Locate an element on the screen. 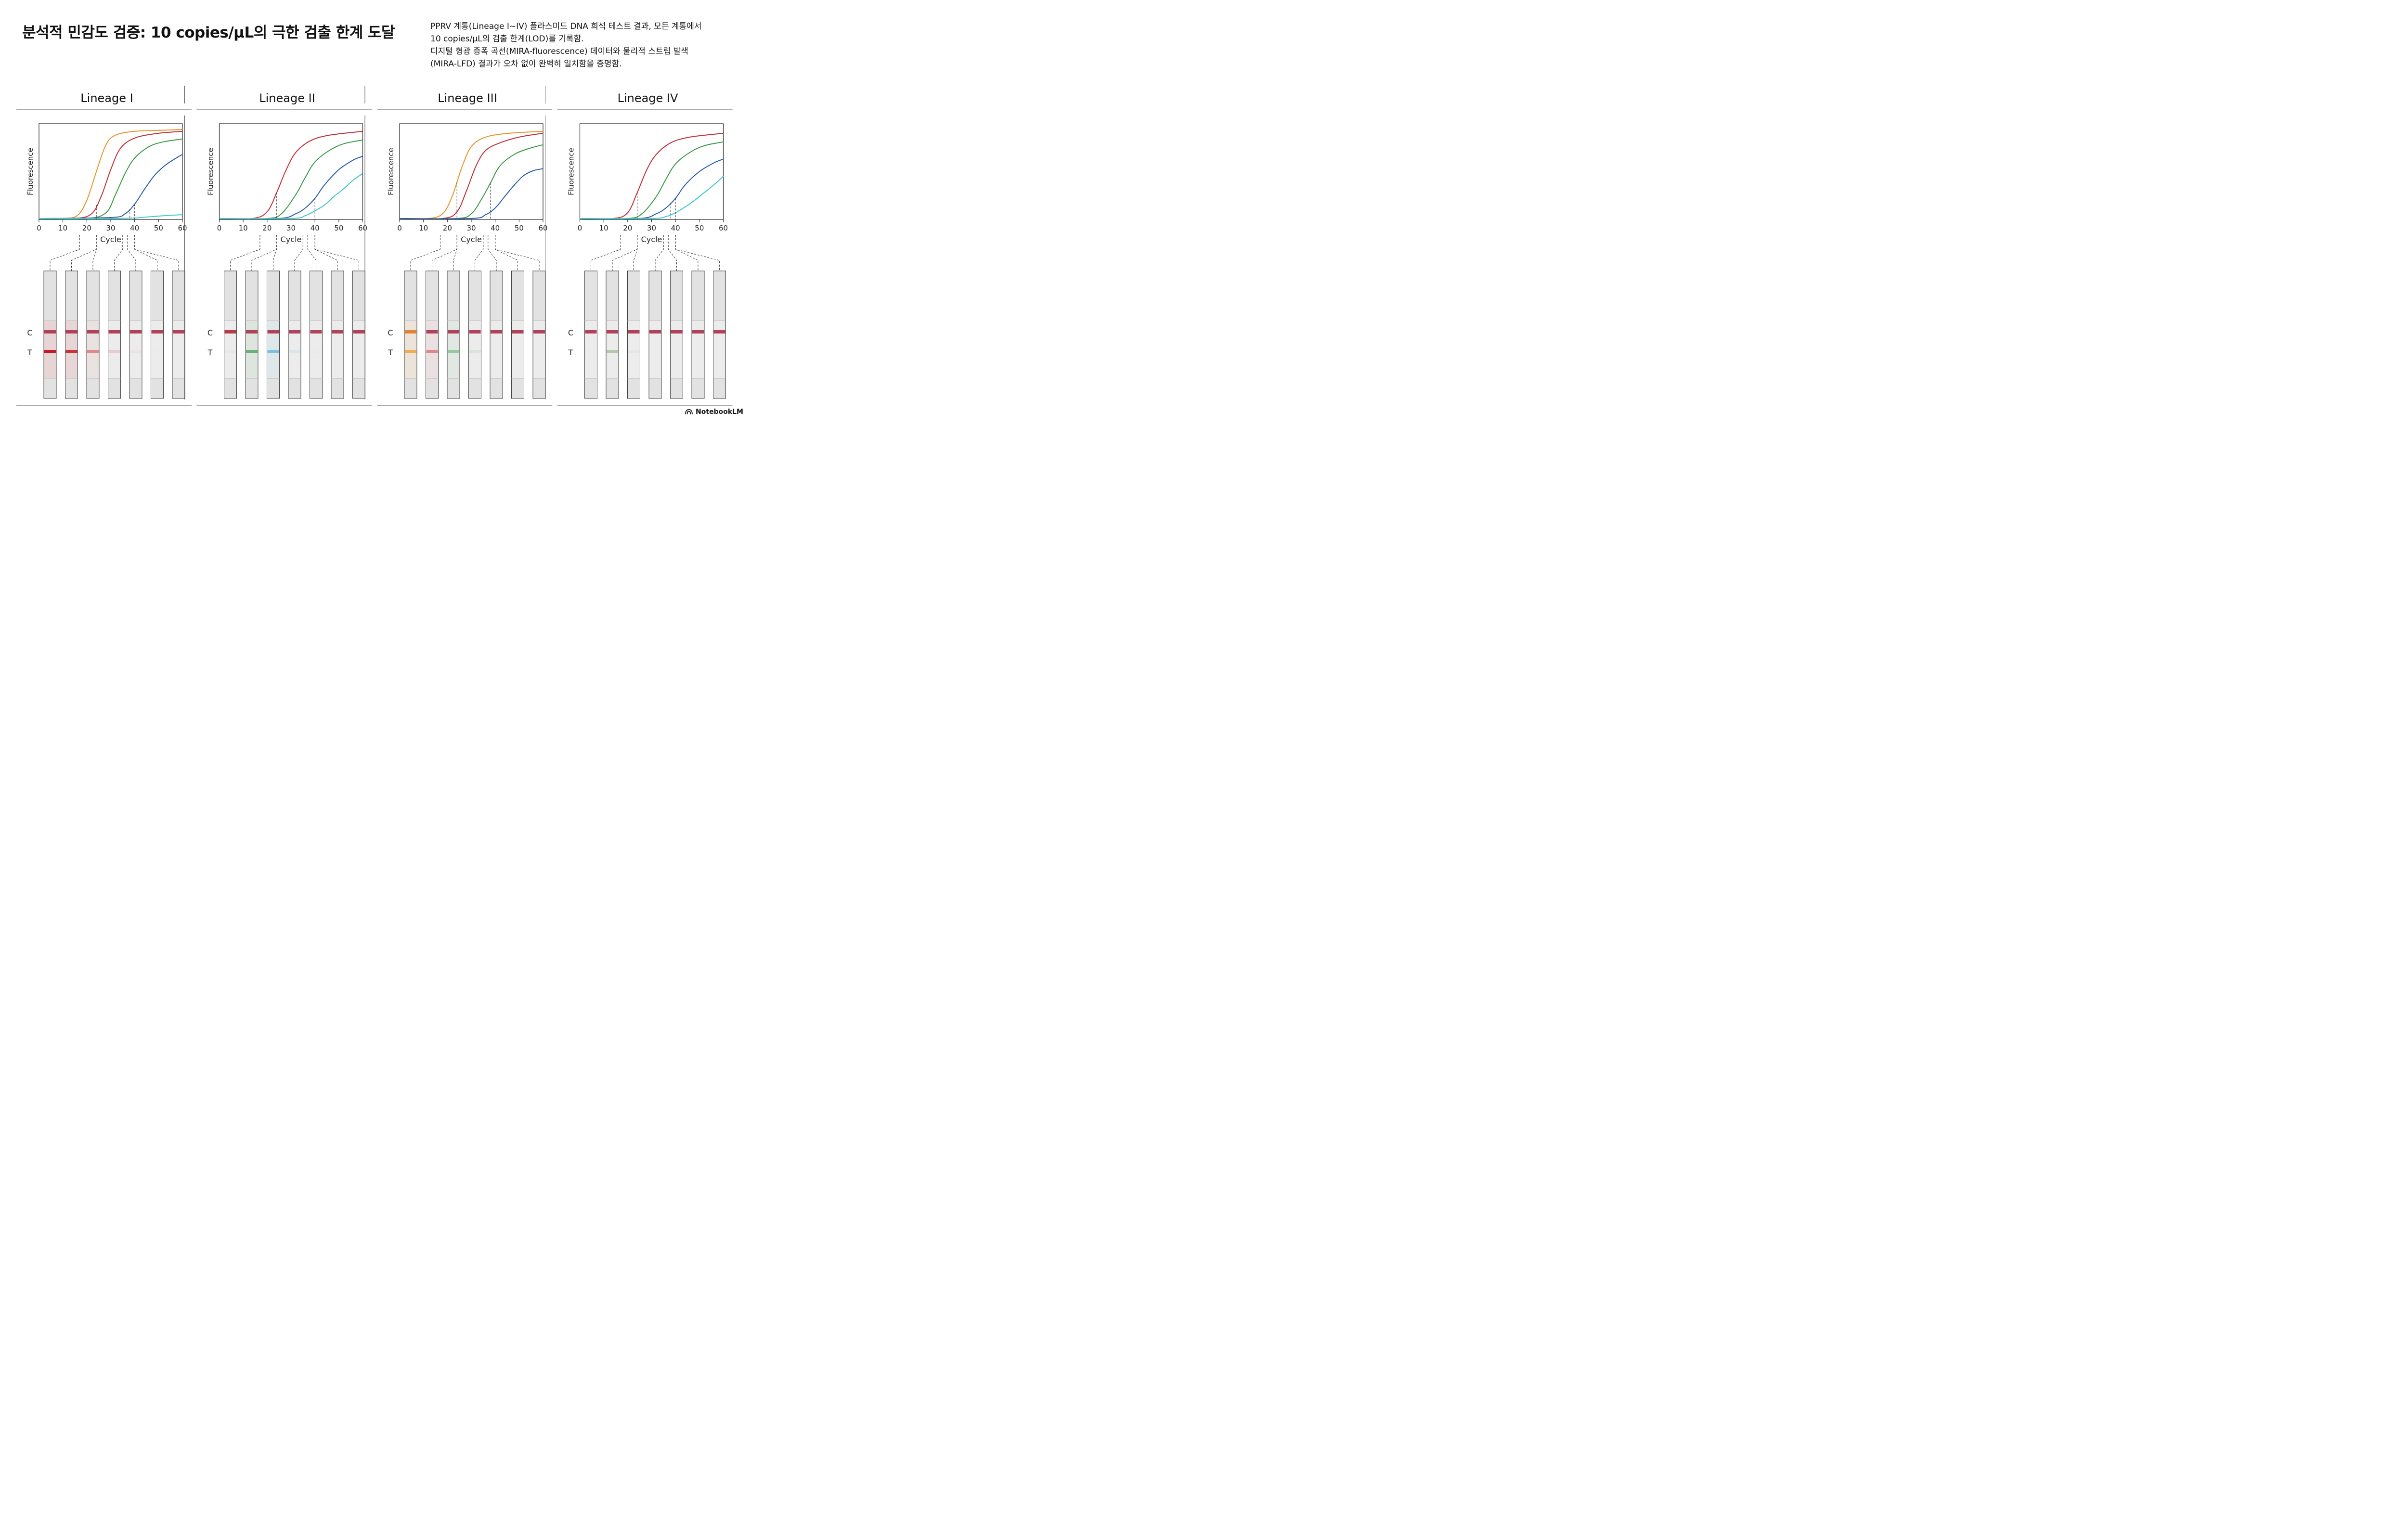 The height and width of the screenshot is (1540, 2407). page-title: 분석적 민감도 검증: 10 copies/μL의 극한 검출 한계 도달 is located at coordinates (208, 32).